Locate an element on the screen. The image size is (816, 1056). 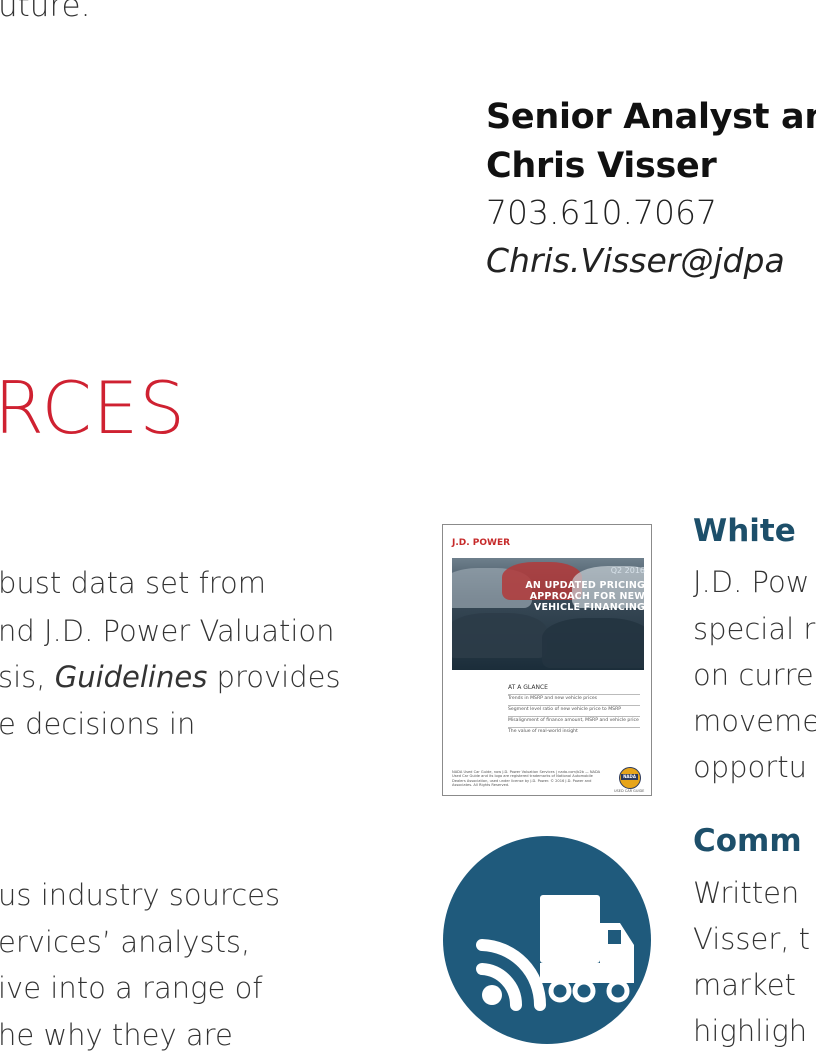
paragraph-1-line: sis, Guidelines provides is located at coordinates (170, 677).